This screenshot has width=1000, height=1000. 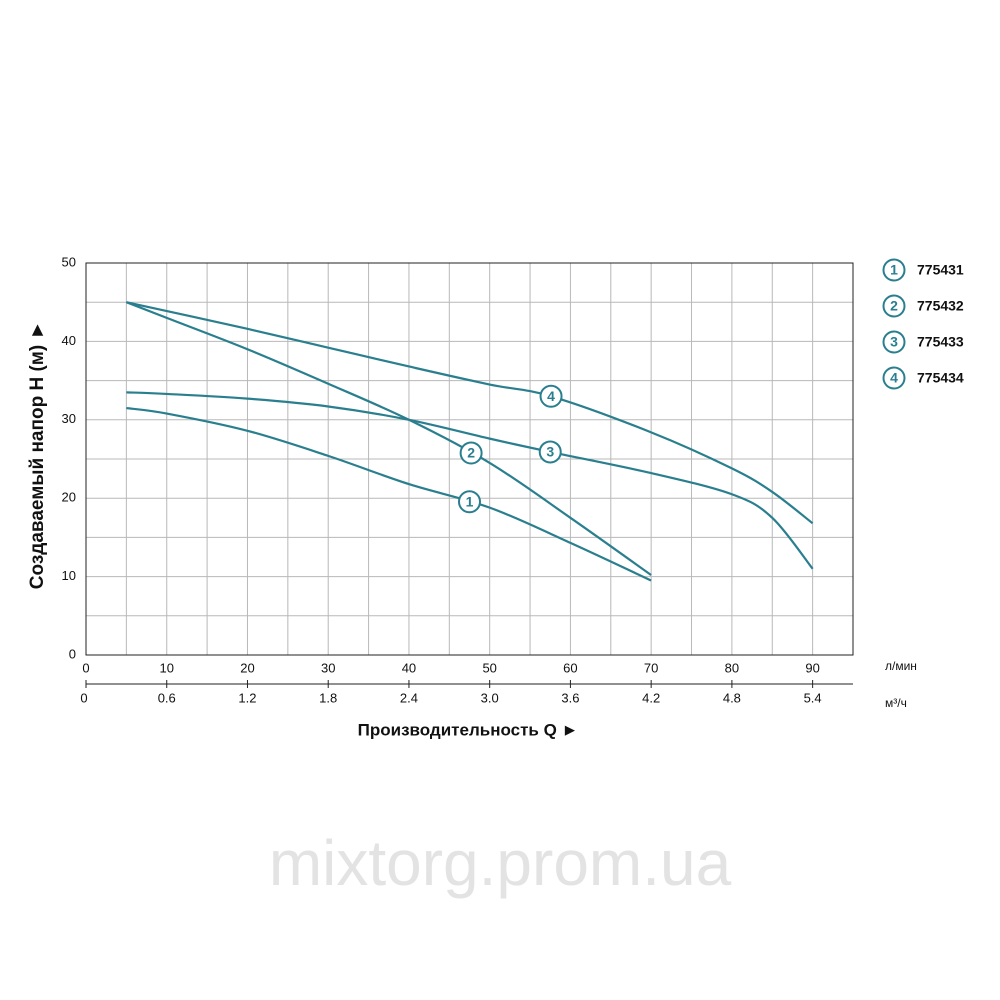 What do you see at coordinates (813, 697) in the screenshot?
I see `x2-tick-label: 5.4` at bounding box center [813, 697].